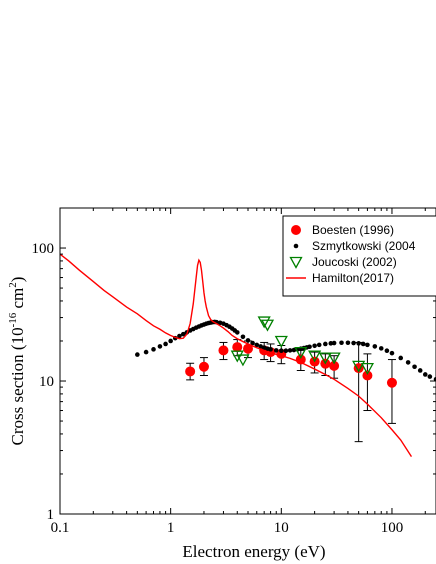 The width and height of the screenshot is (436, 564). What do you see at coordinates (51, 515) in the screenshot?
I see `y-tick-label: 1` at bounding box center [51, 515].